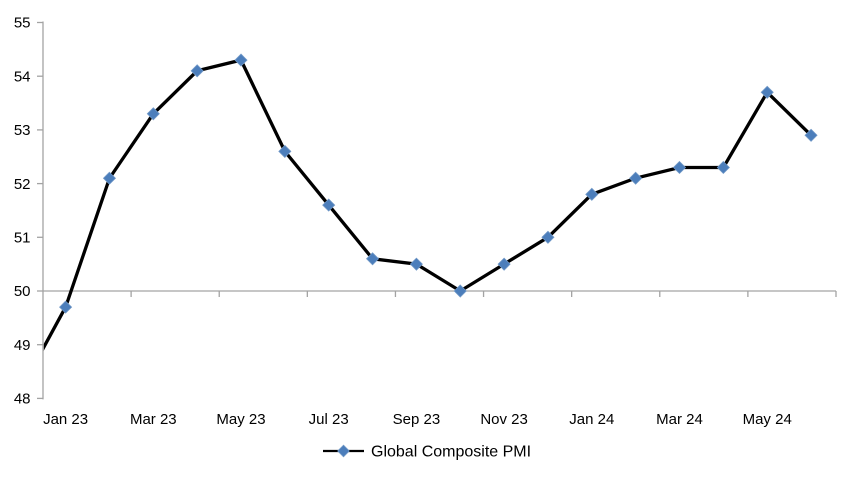 The image size is (852, 481). I want to click on y-tick-label: 49, so click(22, 345).